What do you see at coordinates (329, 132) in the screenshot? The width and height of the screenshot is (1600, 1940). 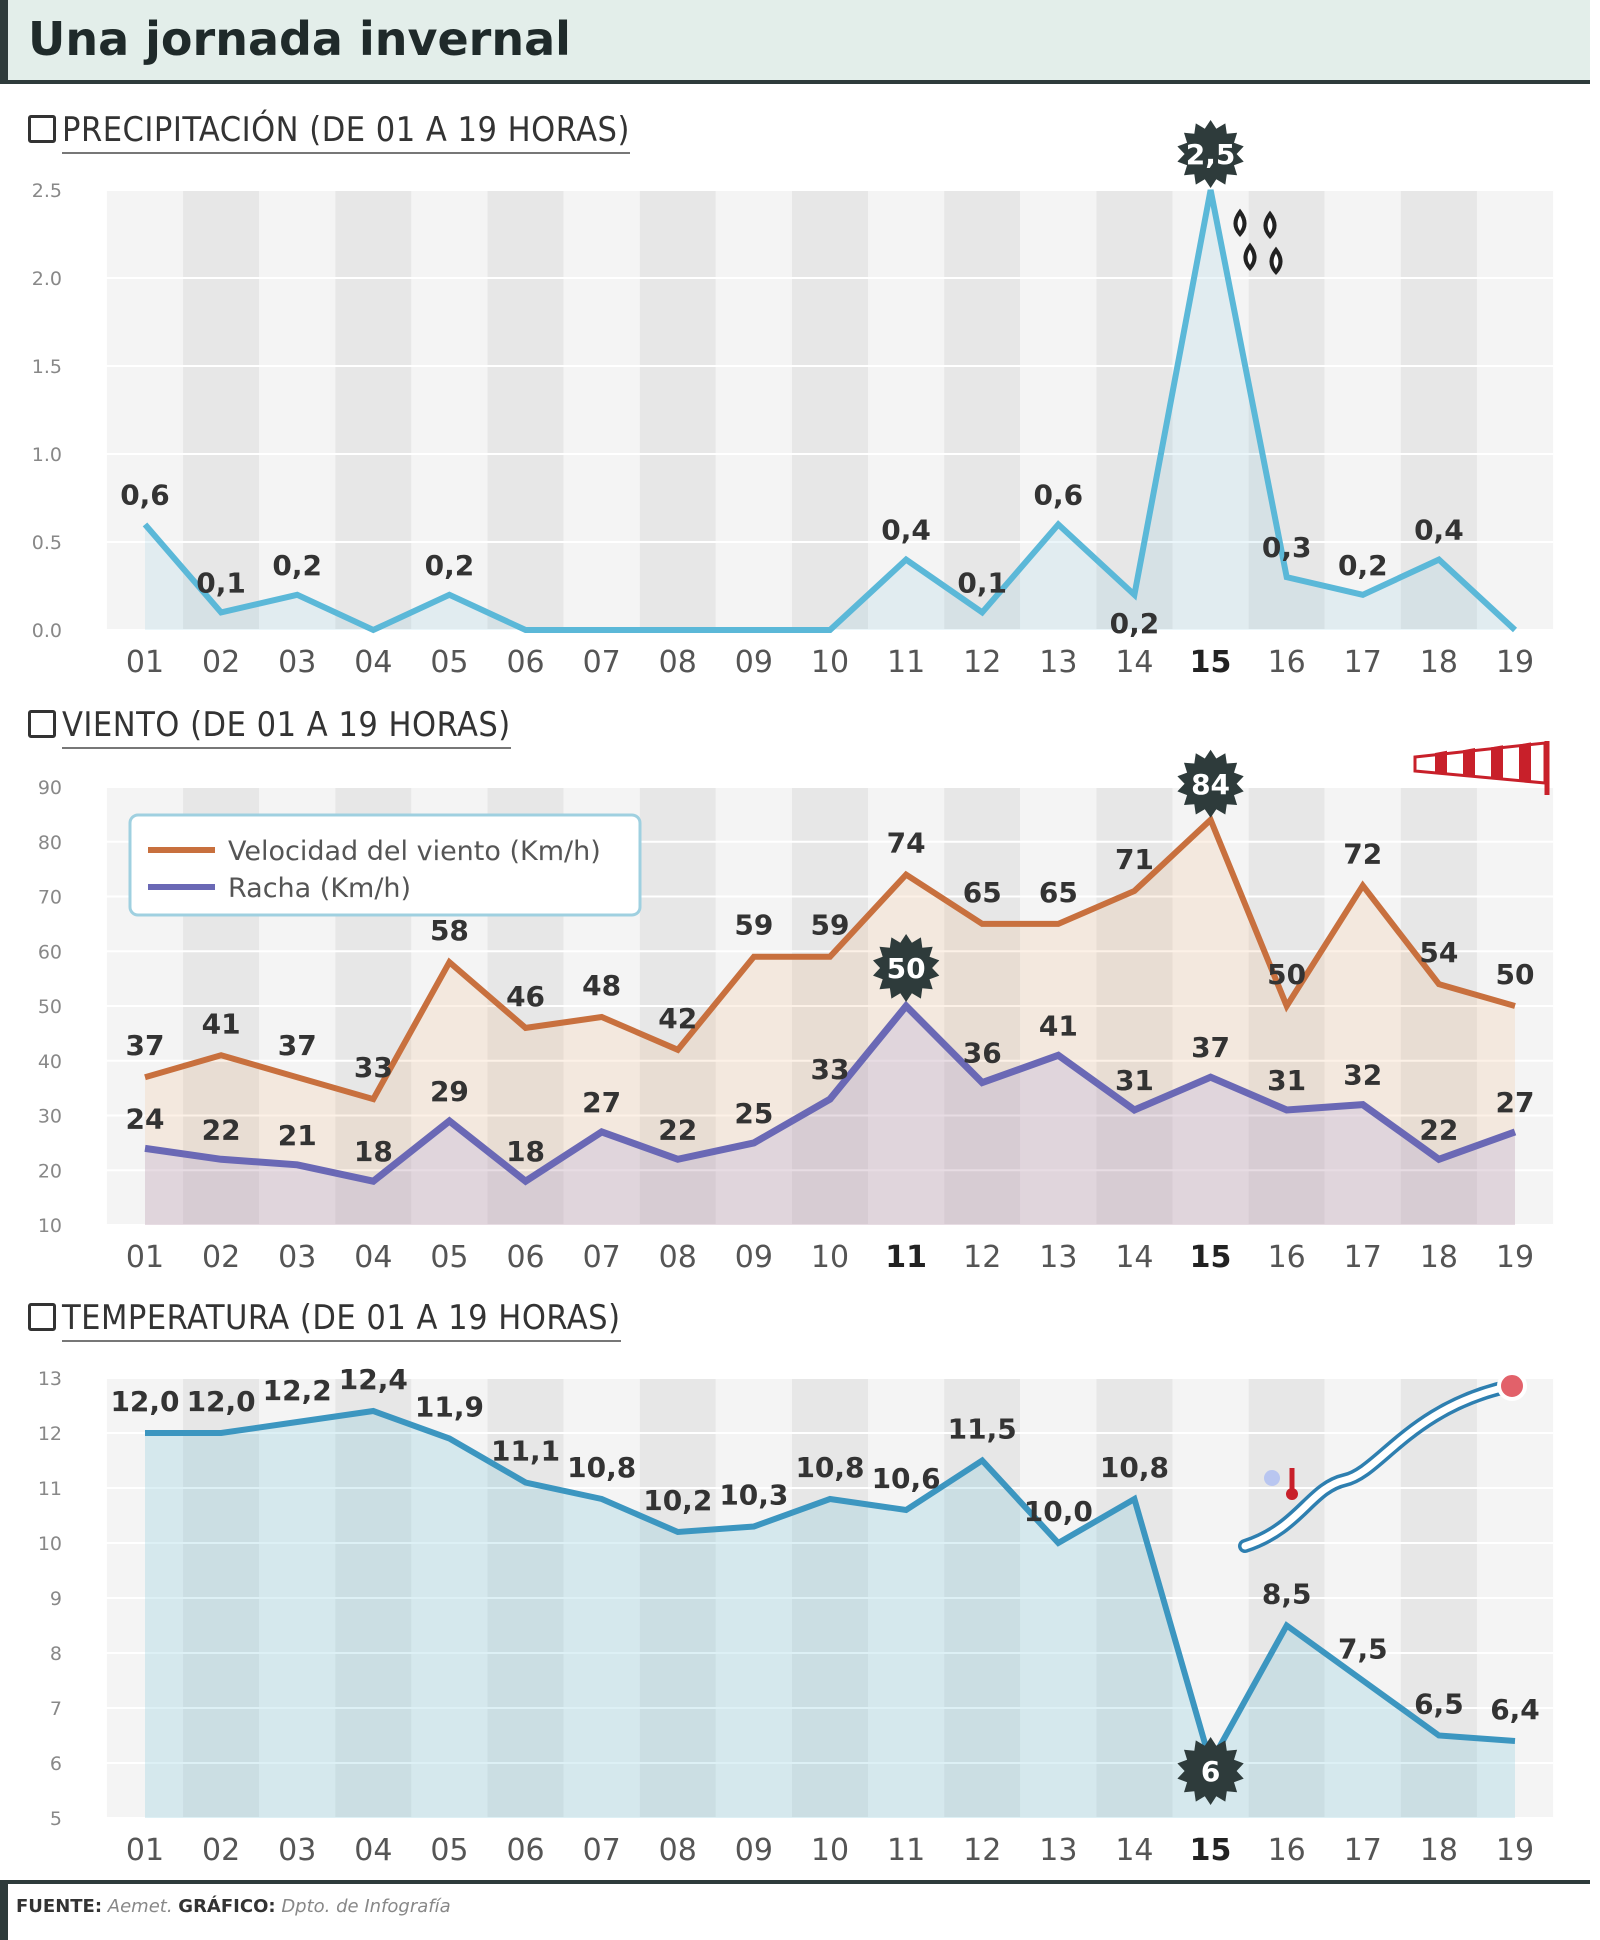 I see `precip-section-title: PRECIPITACIÓN (DE 01 A 19 HORAS)` at bounding box center [329, 132].